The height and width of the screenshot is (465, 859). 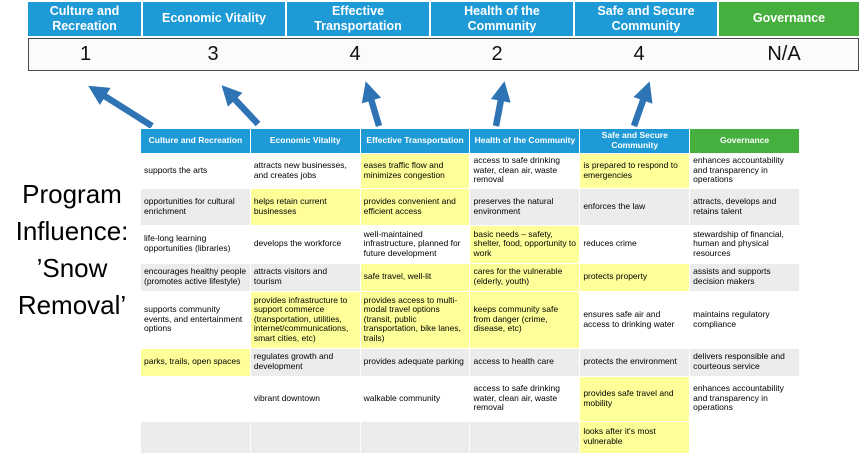 What do you see at coordinates (305, 362) in the screenshot?
I see `matrix-cell: regulates growth and development` at bounding box center [305, 362].